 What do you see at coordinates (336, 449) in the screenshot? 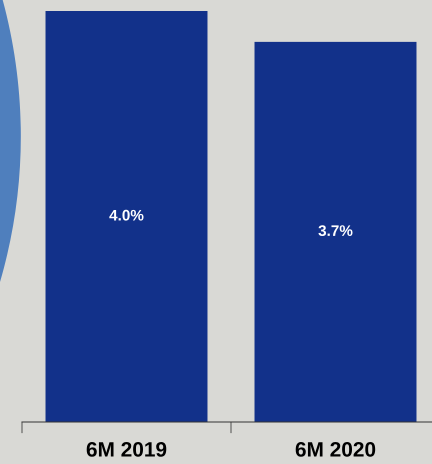
I see `x-tick-label: 6M 2020` at bounding box center [336, 449].